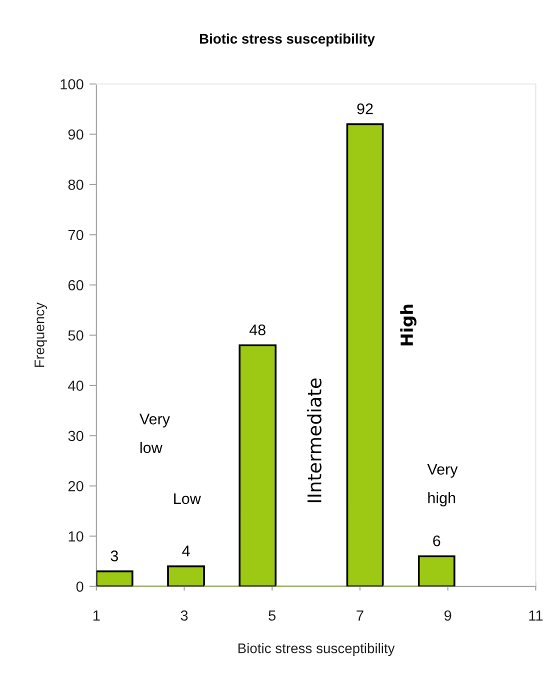  I want to click on data-label: 92, so click(365, 108).